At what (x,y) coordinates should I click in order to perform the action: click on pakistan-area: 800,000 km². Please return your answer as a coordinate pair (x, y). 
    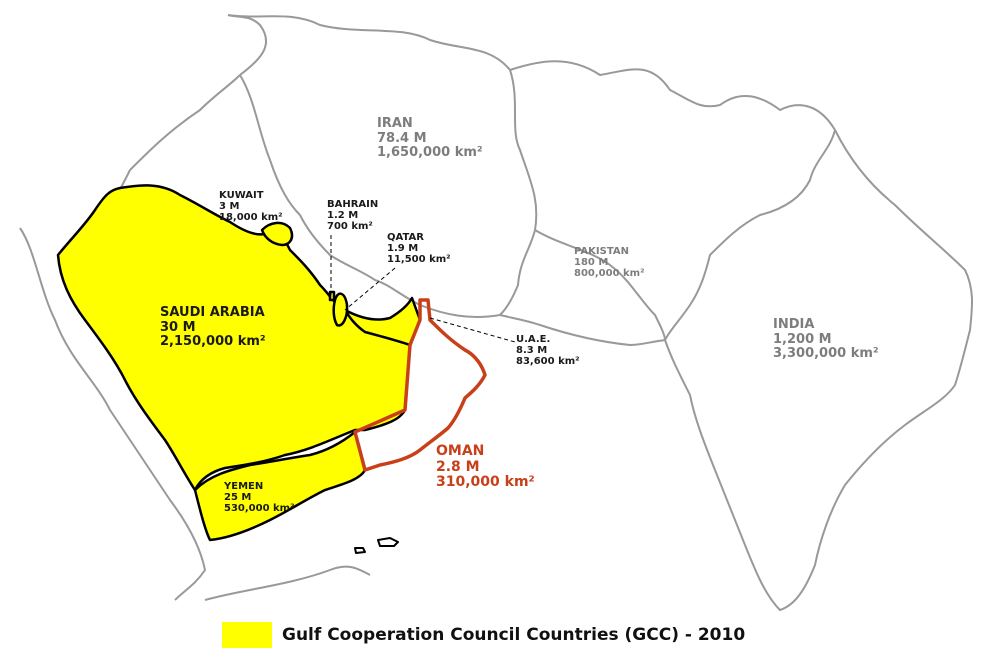
    Looking at the image, I should click on (609, 274).